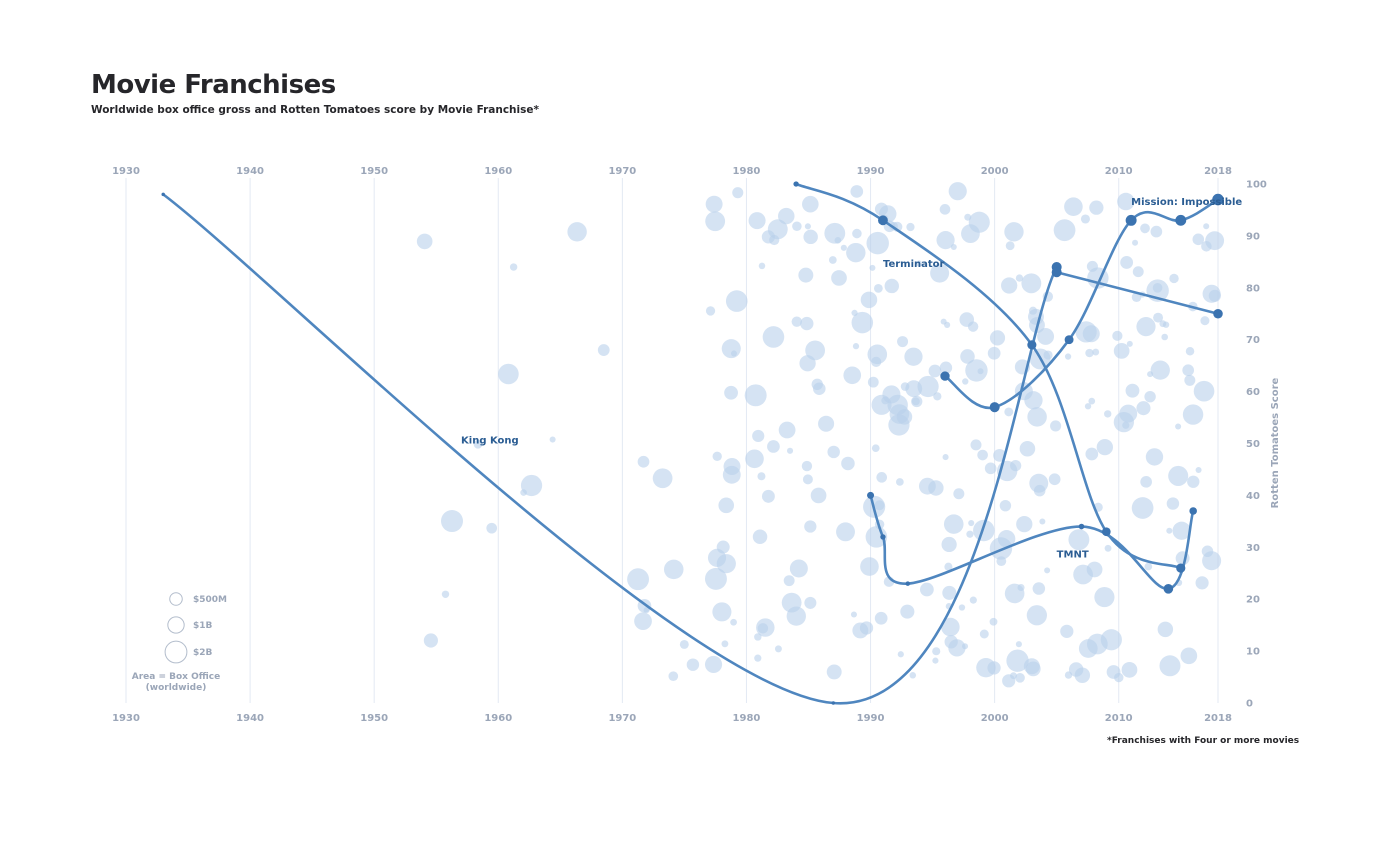 This screenshot has width=1383, height=843. What do you see at coordinates (176, 599) in the screenshot?
I see `legend-circle` at bounding box center [176, 599].